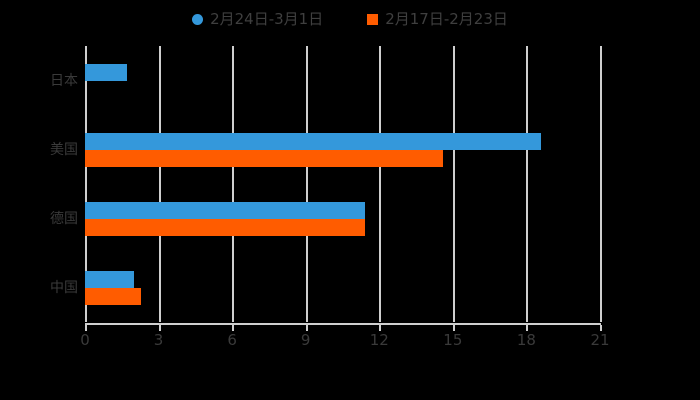 The image size is (700, 400). I want to click on x-tick-label-12: 12, so click(379, 340).